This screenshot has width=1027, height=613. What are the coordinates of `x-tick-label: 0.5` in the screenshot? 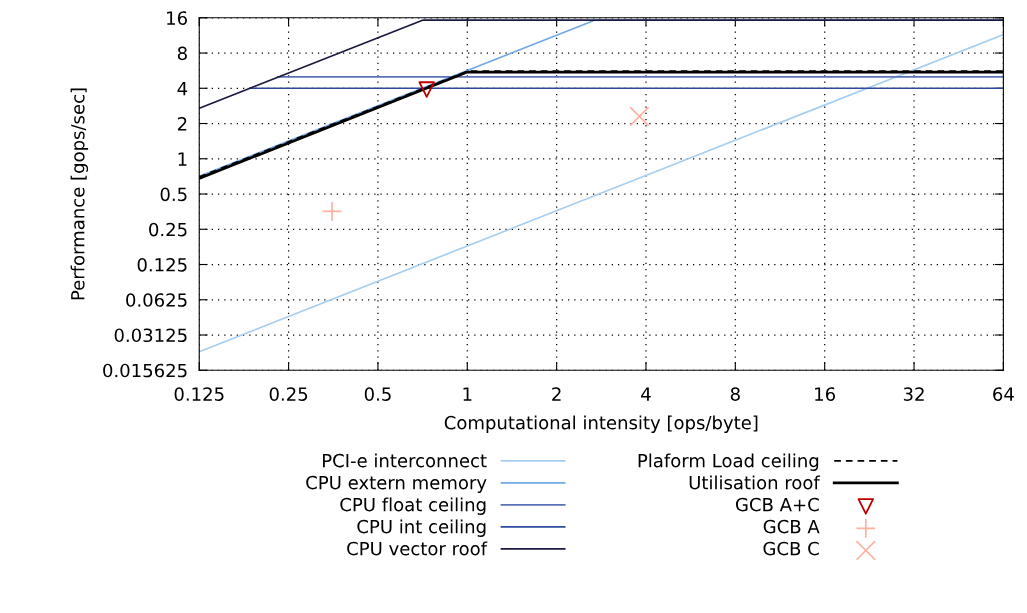 It's located at (377, 394).